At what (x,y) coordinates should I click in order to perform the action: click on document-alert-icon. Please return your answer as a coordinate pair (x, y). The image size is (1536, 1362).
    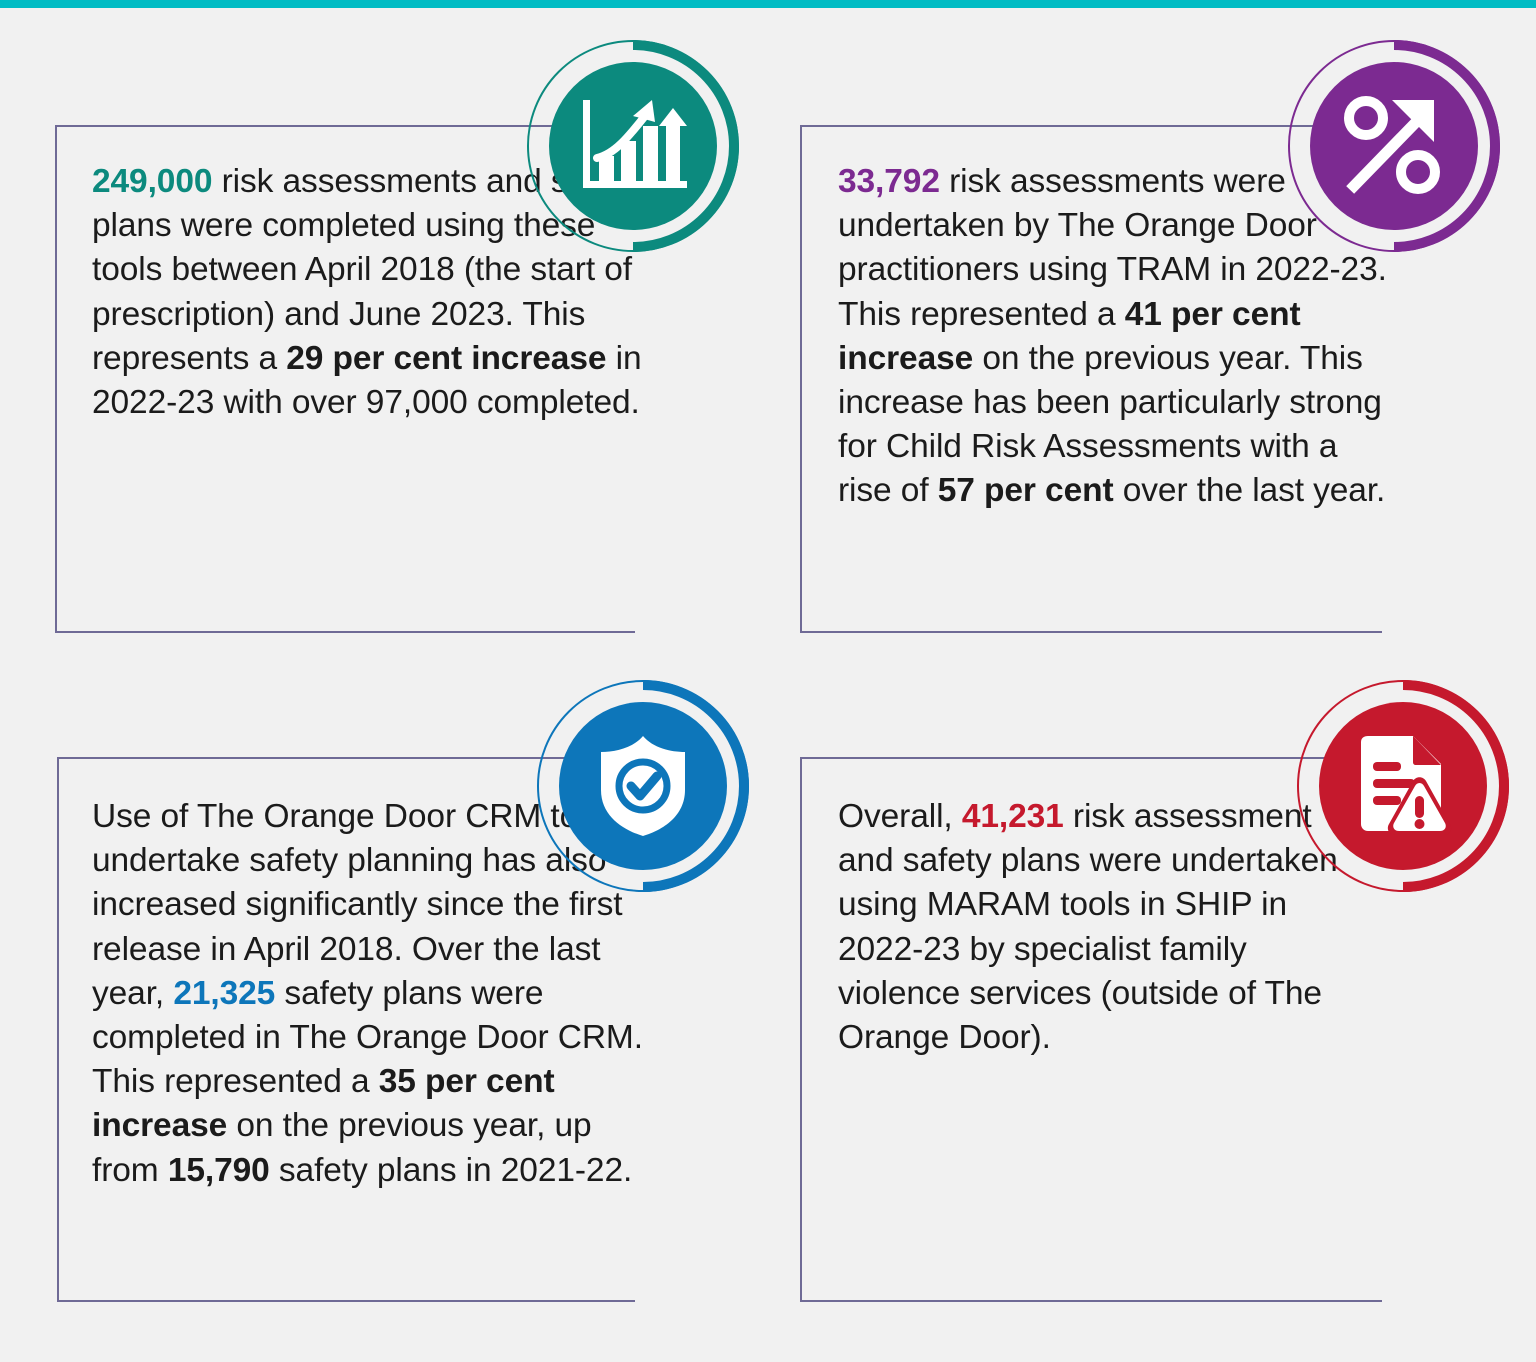
    Looking at the image, I should click on (1403, 786).